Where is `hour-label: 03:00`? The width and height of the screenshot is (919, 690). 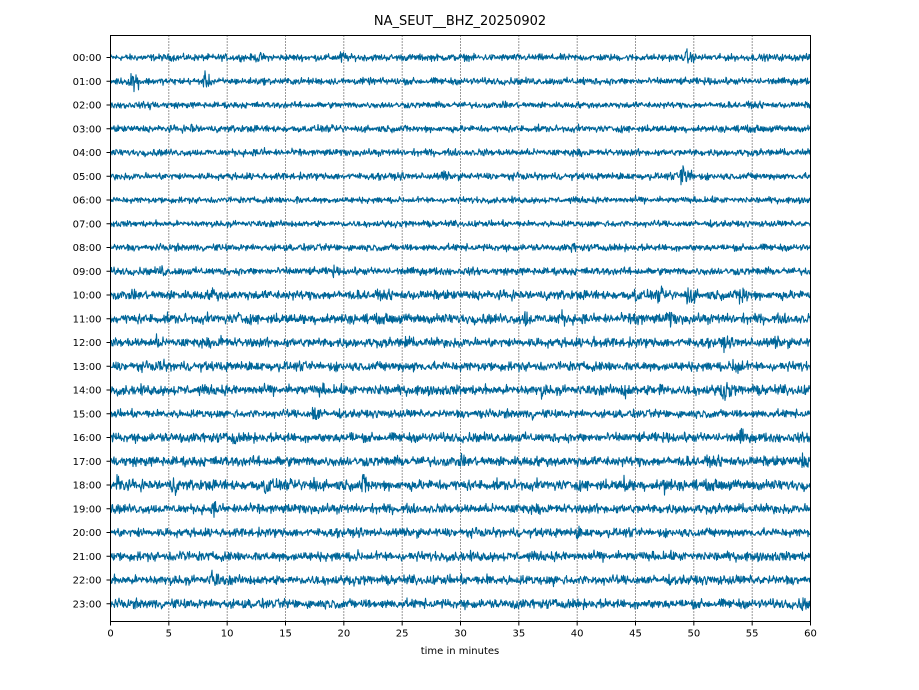 hour-label: 03:00 is located at coordinates (87, 129).